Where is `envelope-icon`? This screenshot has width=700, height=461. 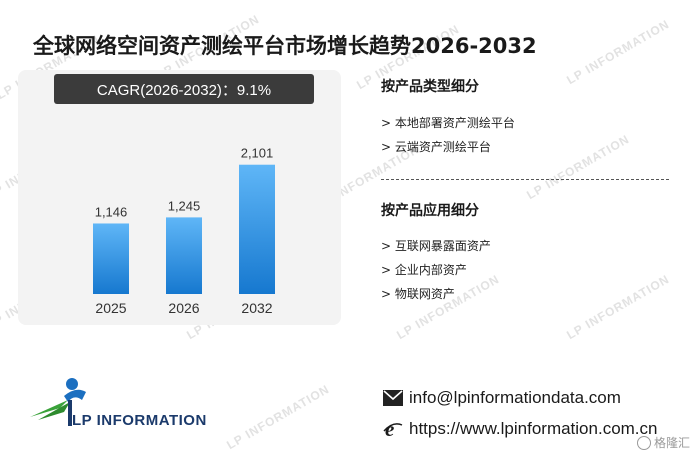
envelope-icon is located at coordinates (393, 398).